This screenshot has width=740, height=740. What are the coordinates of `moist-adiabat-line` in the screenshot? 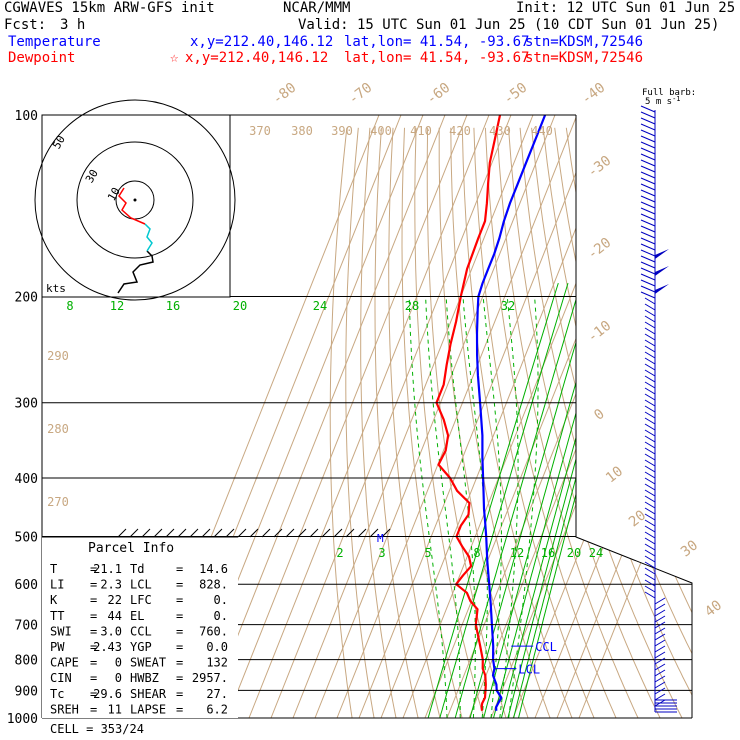 It's located at (443, 507).